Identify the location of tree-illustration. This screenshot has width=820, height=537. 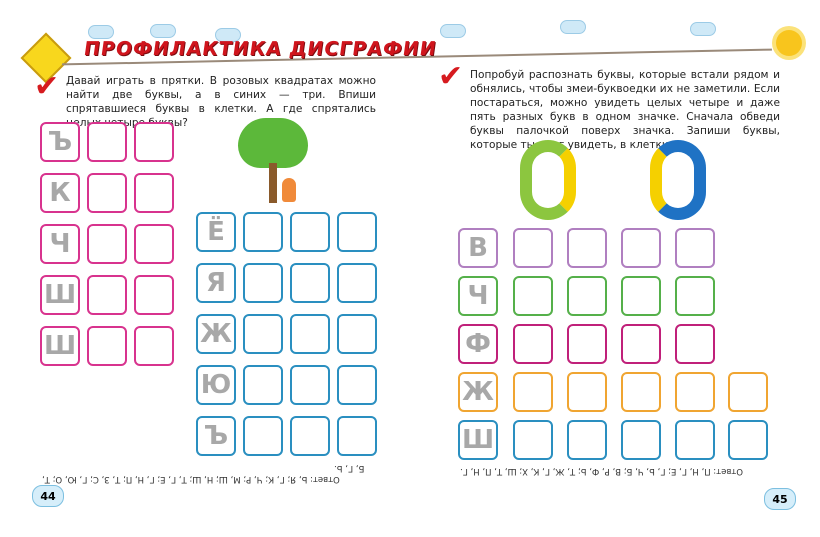
(273, 160).